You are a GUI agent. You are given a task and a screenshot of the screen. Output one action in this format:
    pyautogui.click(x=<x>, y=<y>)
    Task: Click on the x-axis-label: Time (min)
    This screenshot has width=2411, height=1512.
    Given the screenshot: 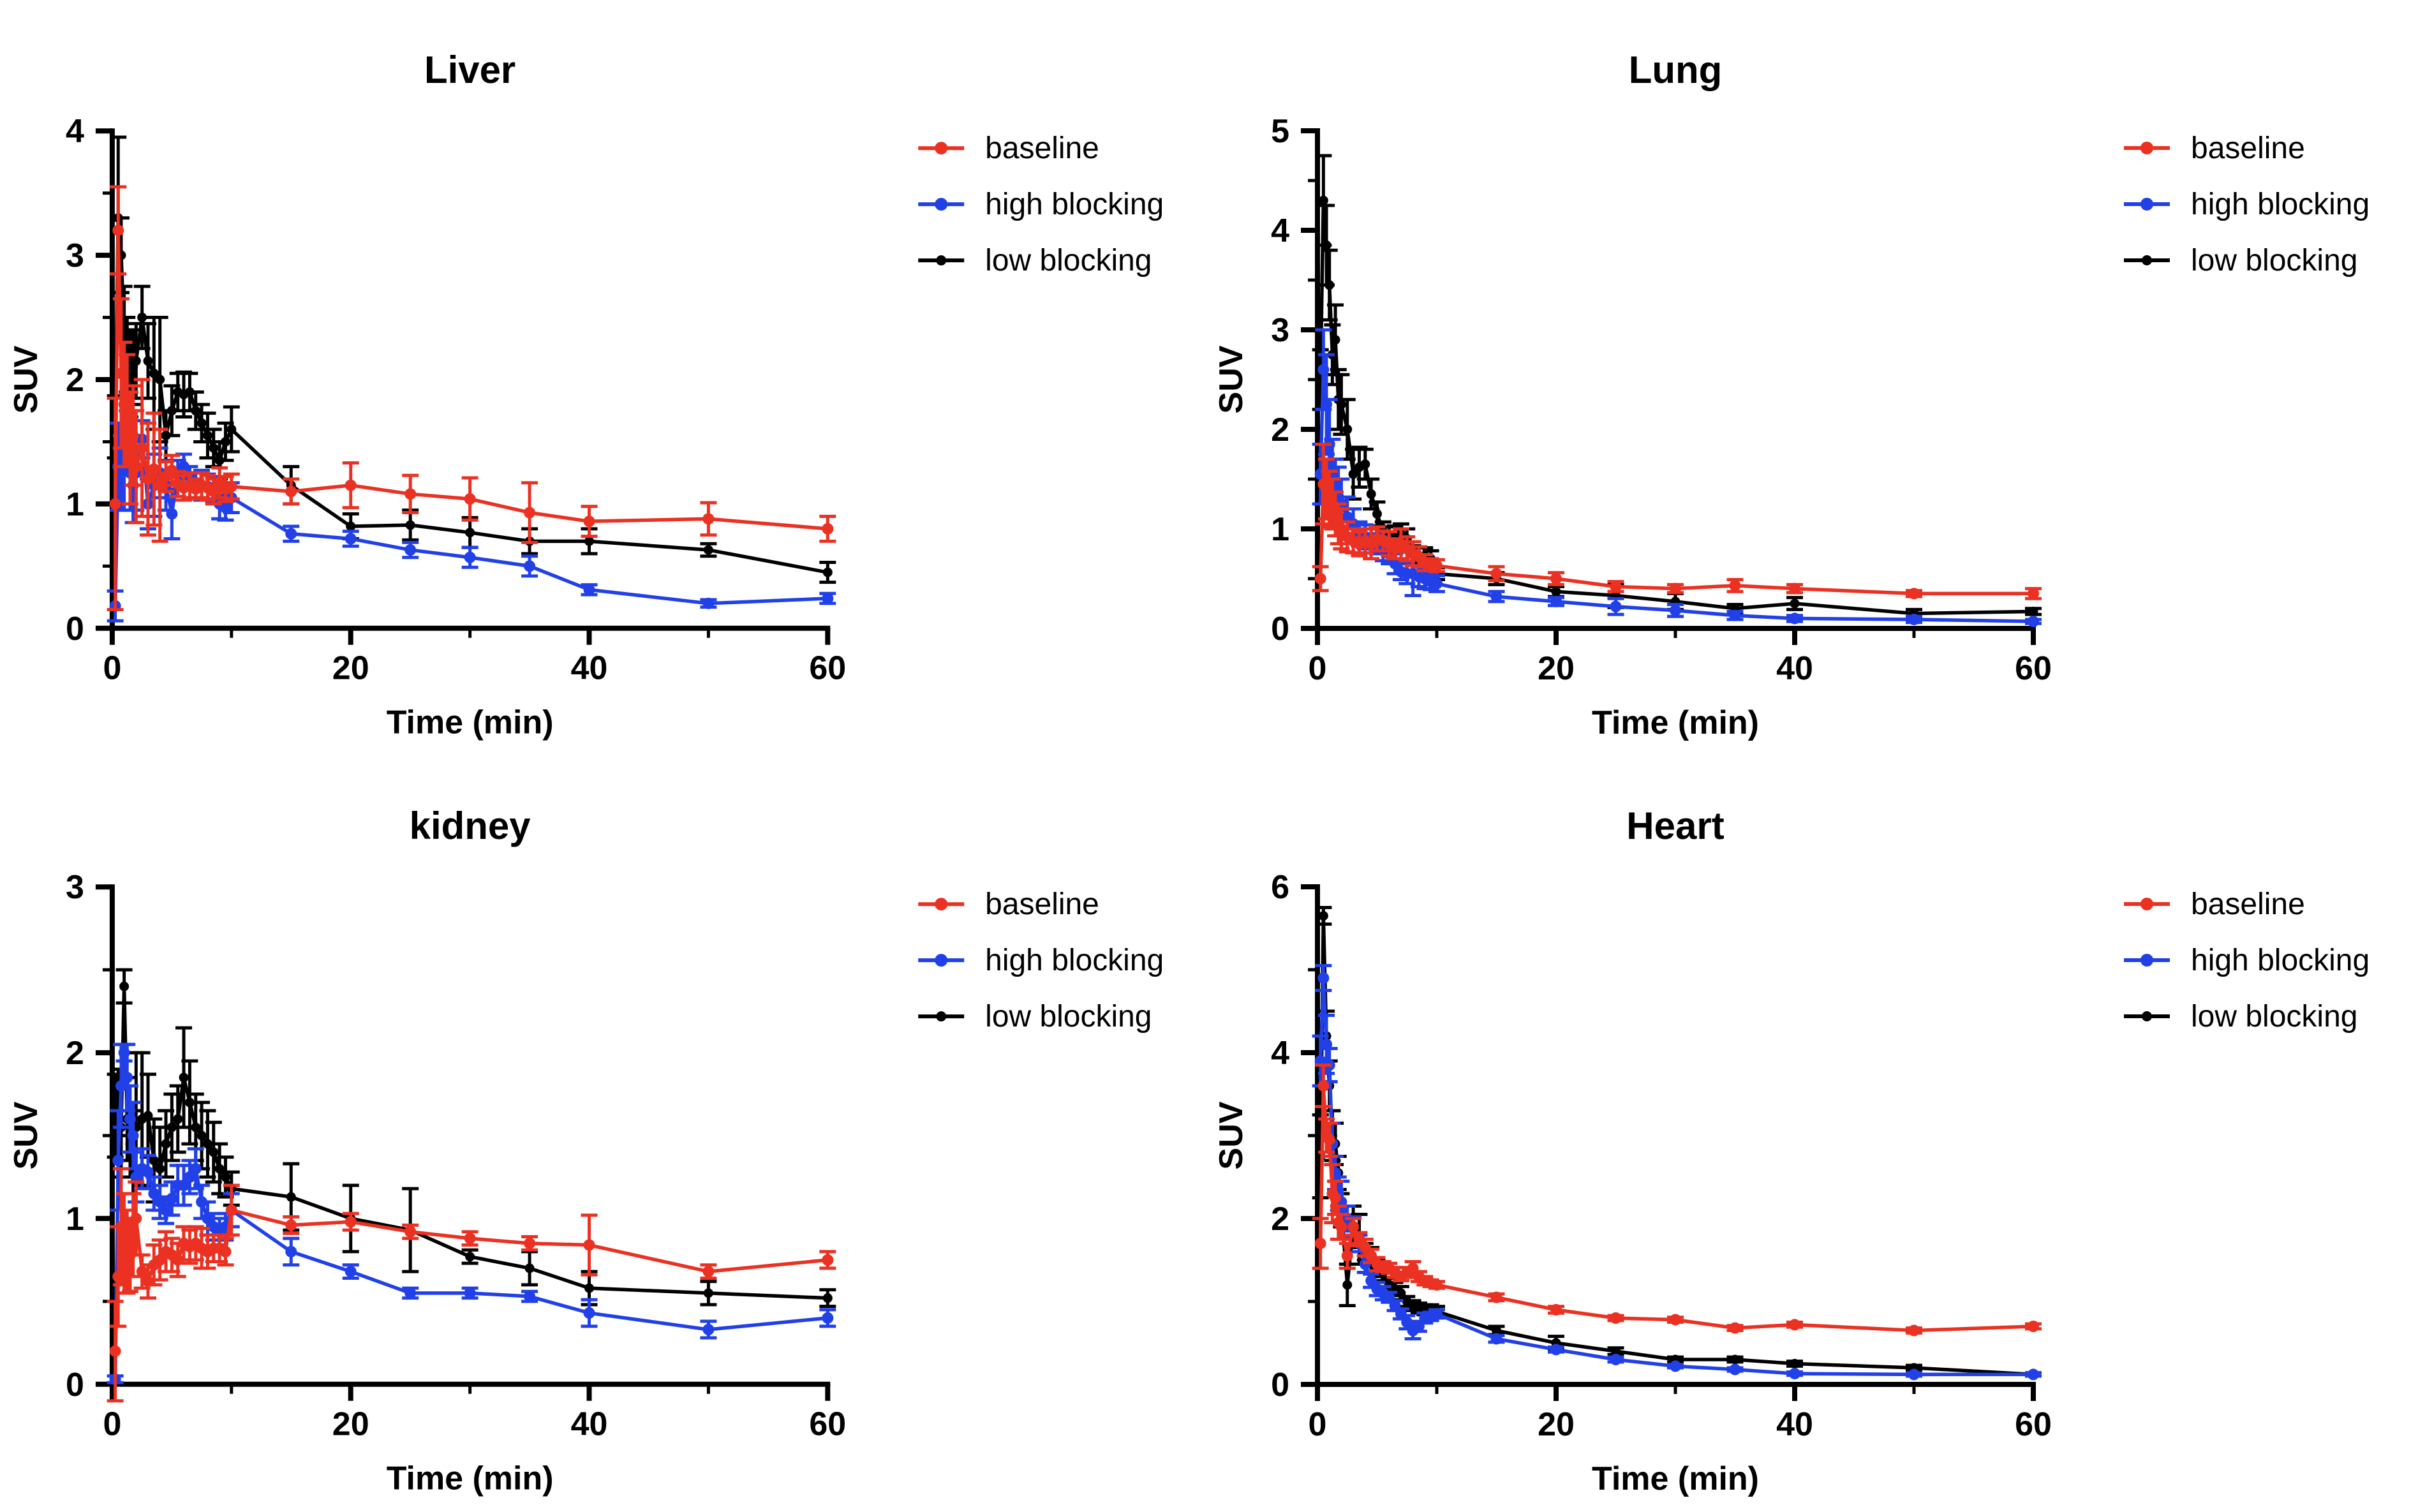 What is the action you would take?
    pyautogui.click(x=470, y=1478)
    